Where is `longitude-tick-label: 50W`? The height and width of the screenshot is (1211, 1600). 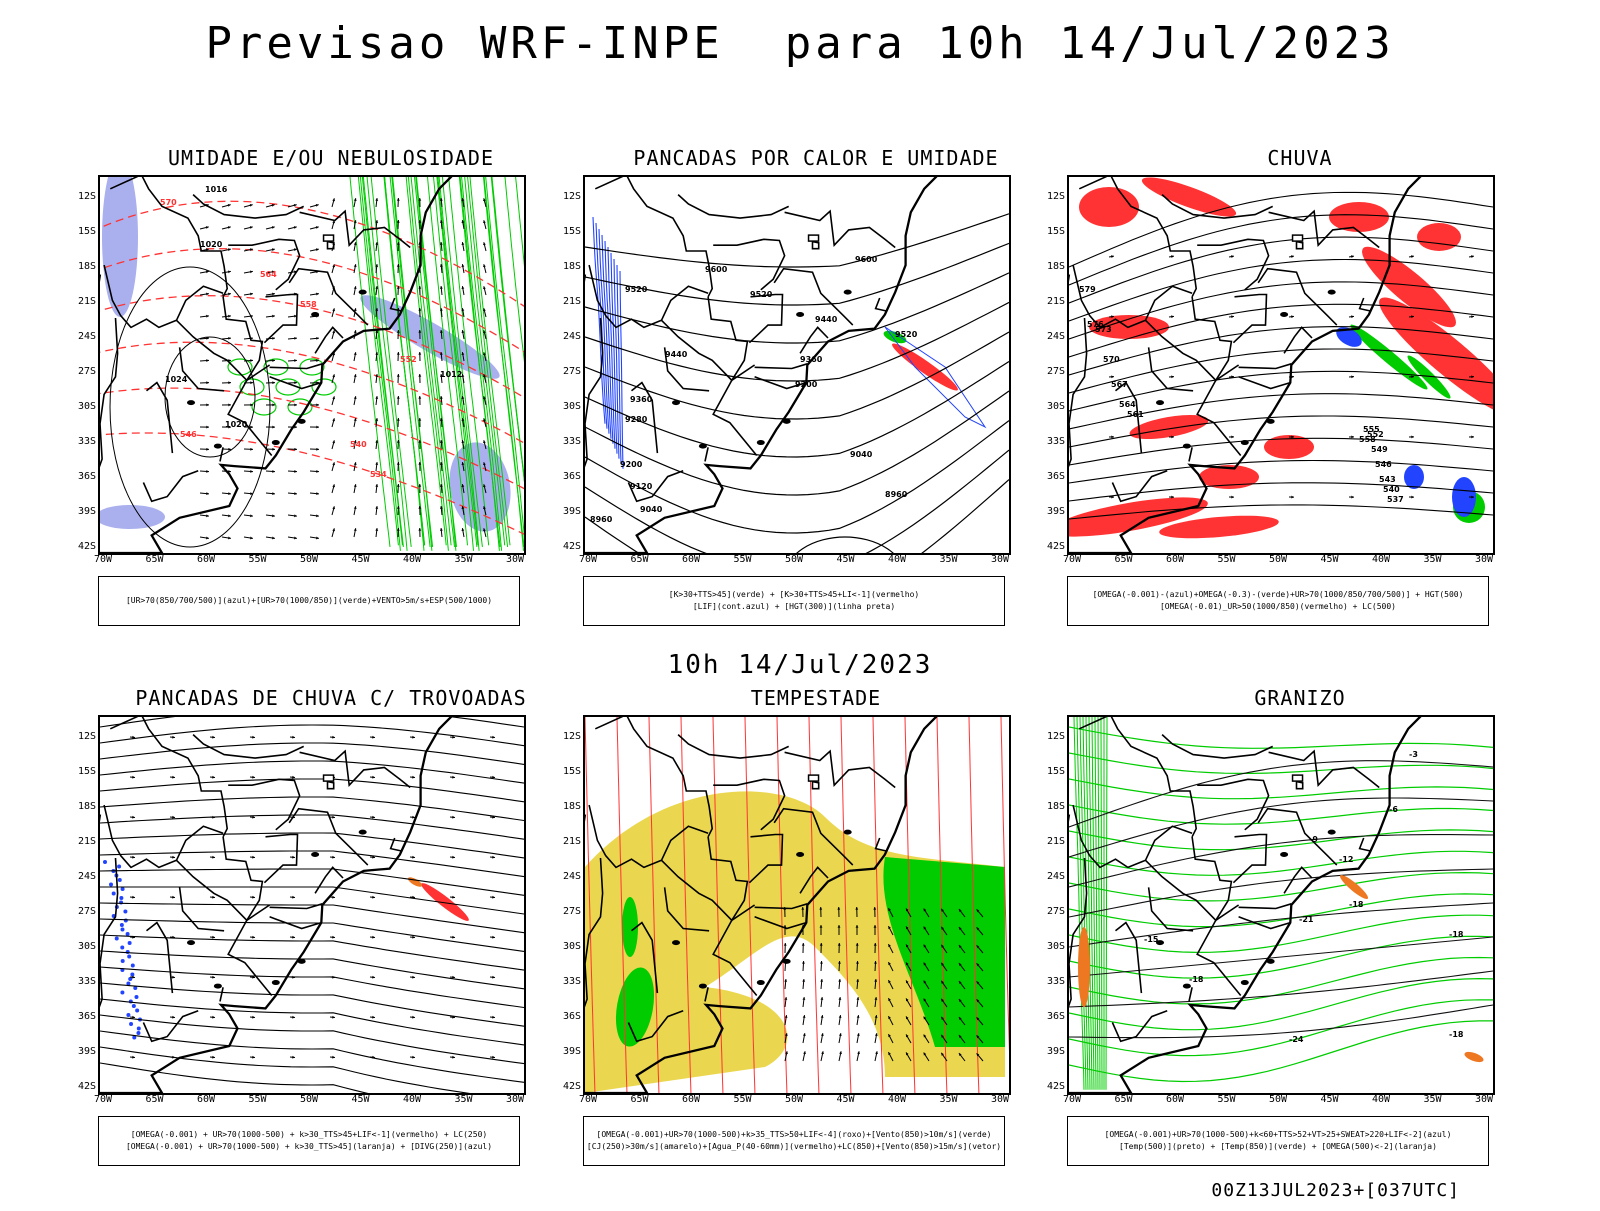 longitude-tick-label: 50W is located at coordinates (1278, 1099).